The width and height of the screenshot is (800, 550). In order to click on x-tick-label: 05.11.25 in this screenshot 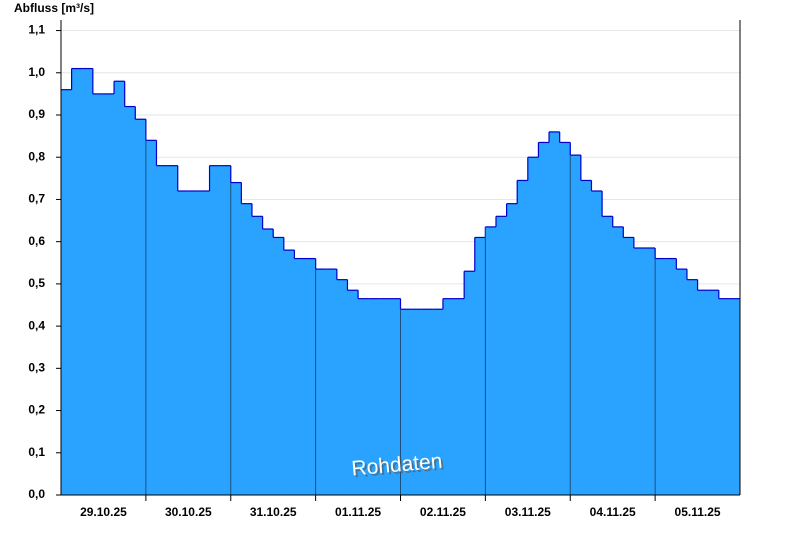, I will do `click(698, 512)`.